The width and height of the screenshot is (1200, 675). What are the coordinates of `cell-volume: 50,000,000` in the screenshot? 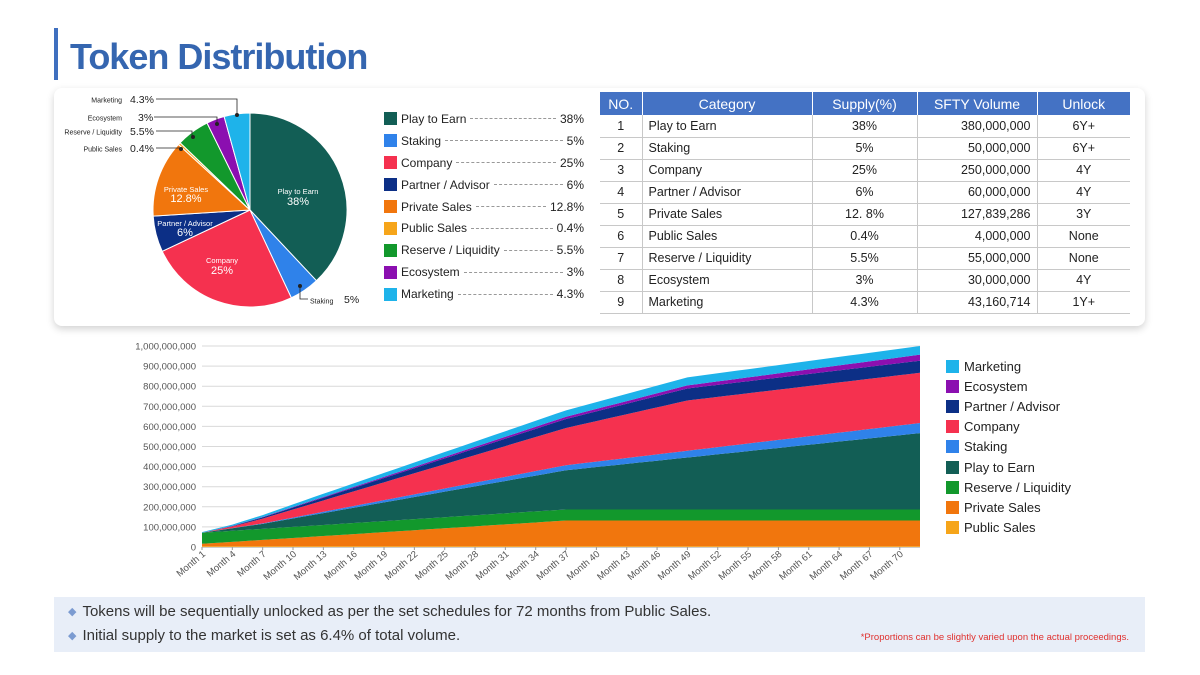 It's located at (977, 148).